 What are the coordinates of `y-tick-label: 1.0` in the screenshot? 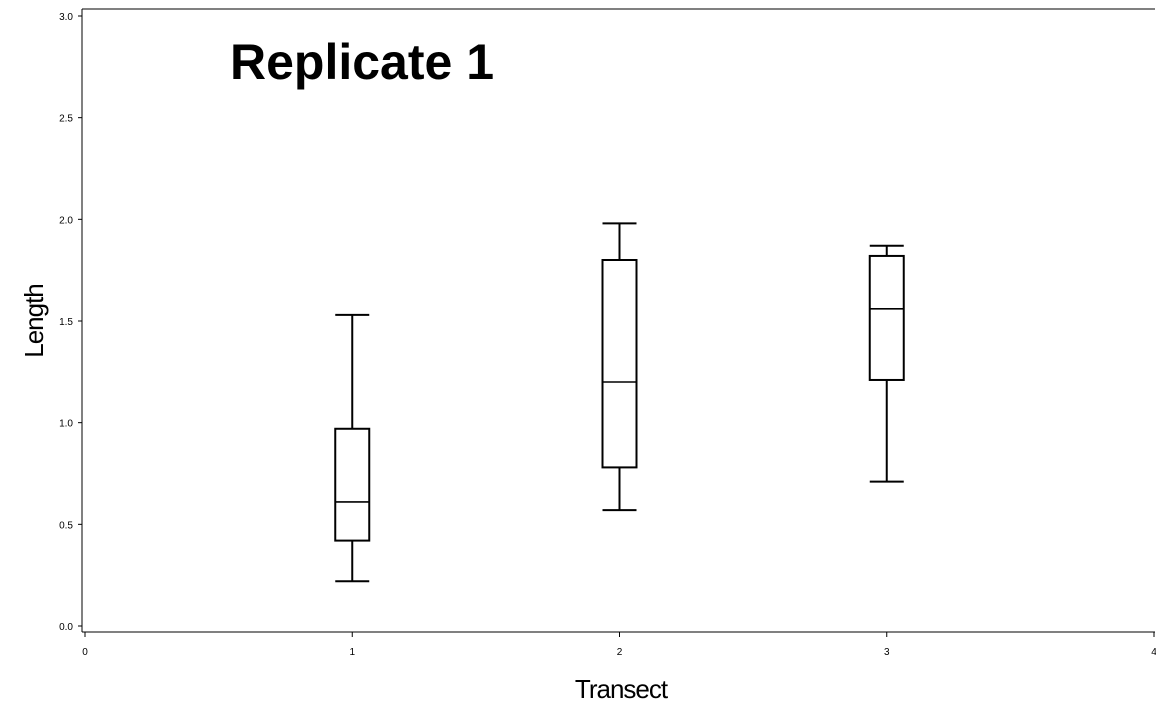 It's located at (66, 424).